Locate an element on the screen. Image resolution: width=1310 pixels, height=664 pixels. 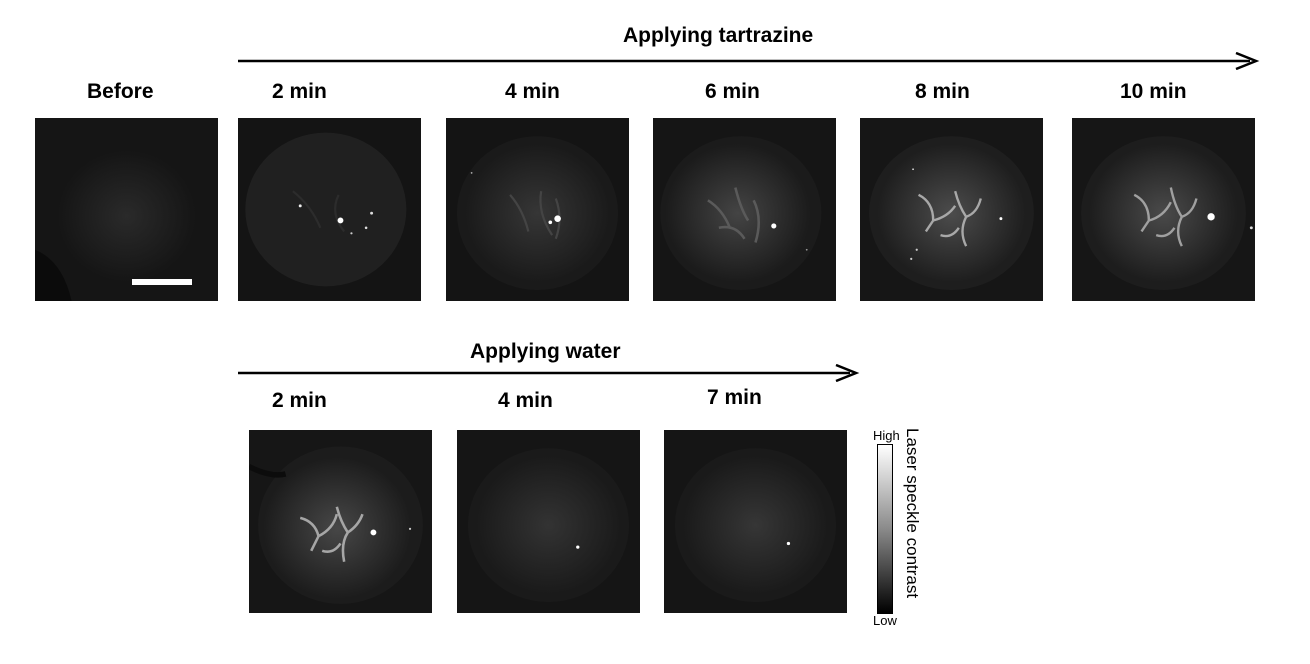
colorbar-title: Laser speckle contrast is located at coordinates (912, 513).